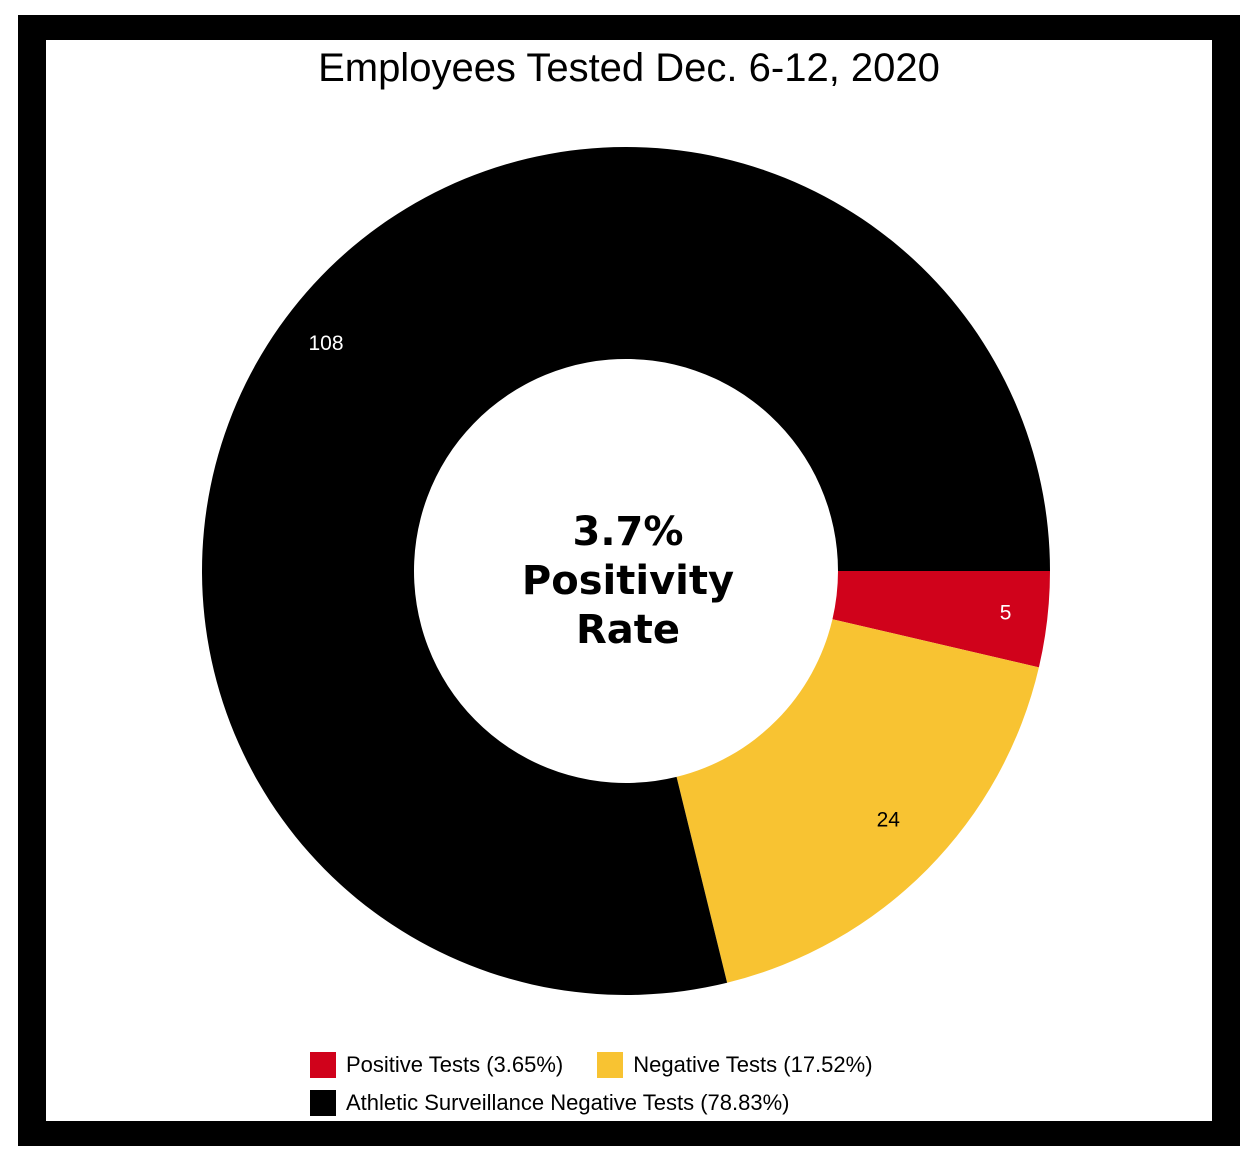 Image resolution: width=1248 pixels, height=1159 pixels. What do you see at coordinates (1006, 612) in the screenshot?
I see `data-label-positive: 5` at bounding box center [1006, 612].